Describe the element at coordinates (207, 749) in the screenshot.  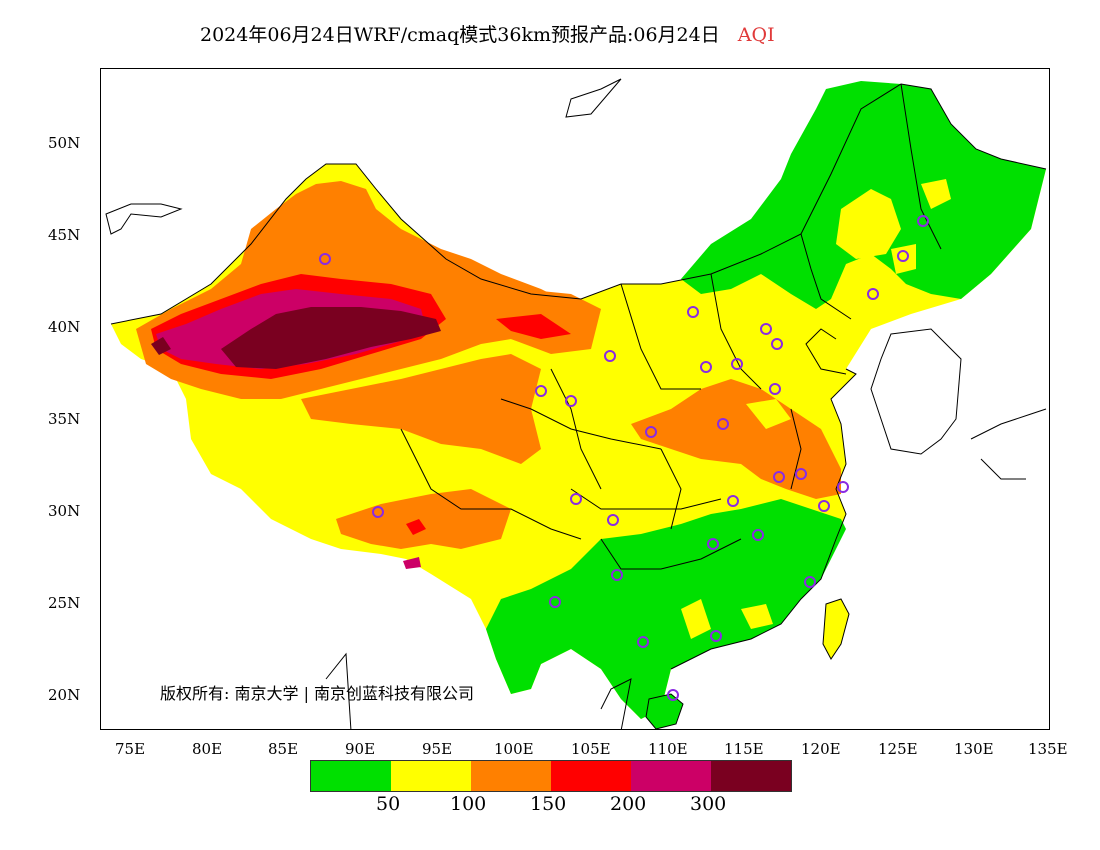
I see `lon-label: 80E` at that location.